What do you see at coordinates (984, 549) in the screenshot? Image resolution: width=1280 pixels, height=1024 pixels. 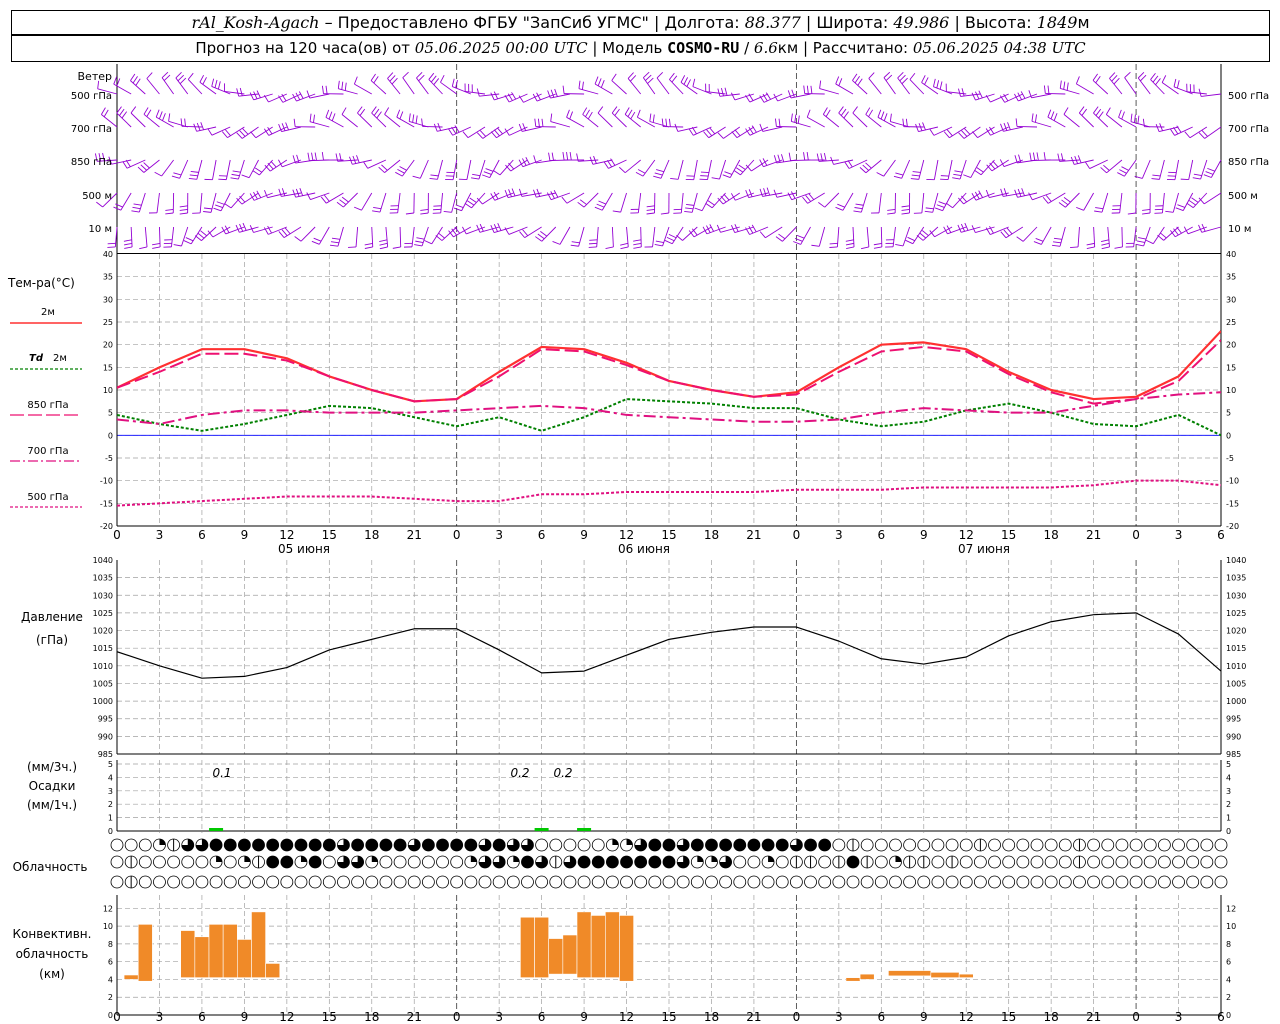 I see `day-label-07: 07 июня` at bounding box center [984, 549].